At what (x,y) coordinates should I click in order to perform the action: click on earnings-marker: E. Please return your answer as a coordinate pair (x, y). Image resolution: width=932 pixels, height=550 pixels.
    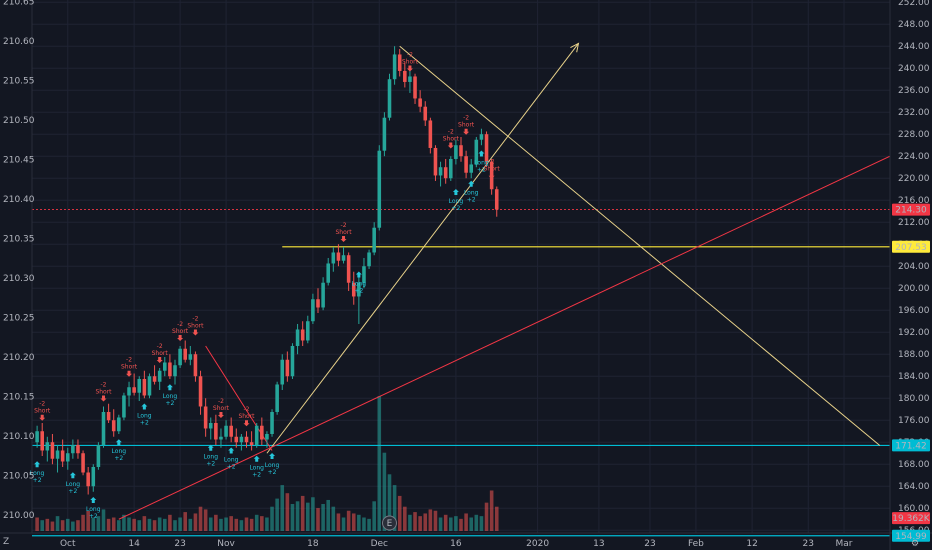
    Looking at the image, I should click on (389, 523).